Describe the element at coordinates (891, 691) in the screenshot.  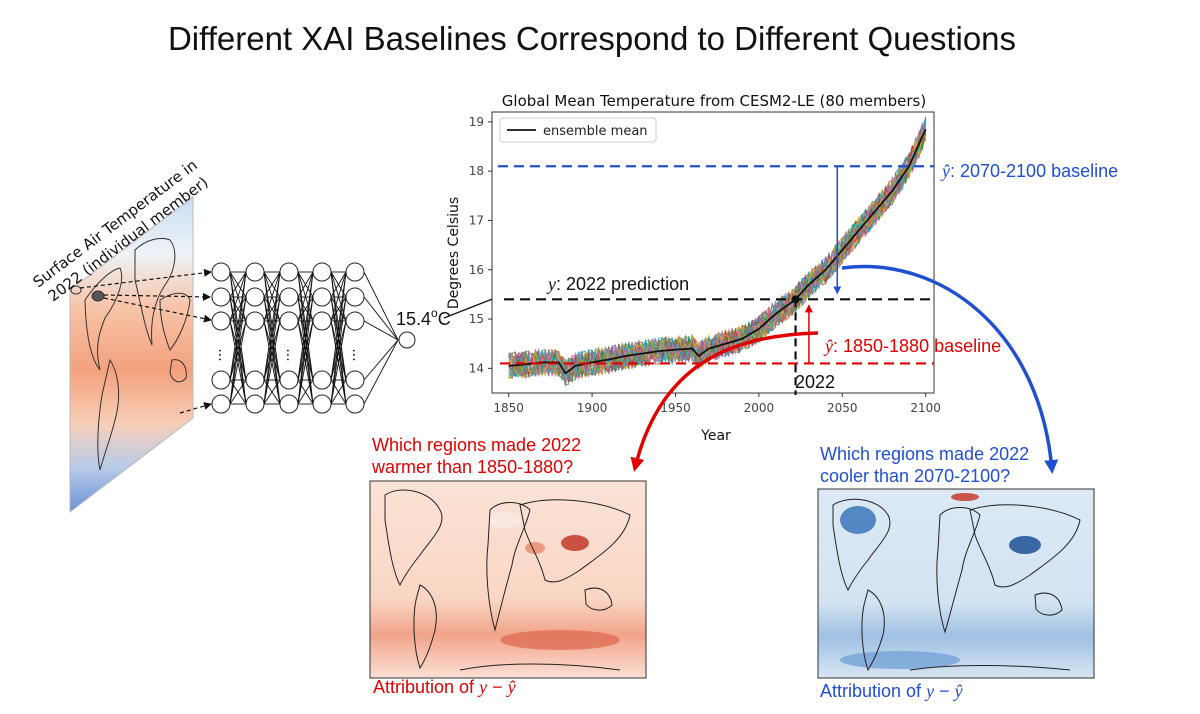
I see `blue-attribution-label: Attribution of y − ŷ` at that location.